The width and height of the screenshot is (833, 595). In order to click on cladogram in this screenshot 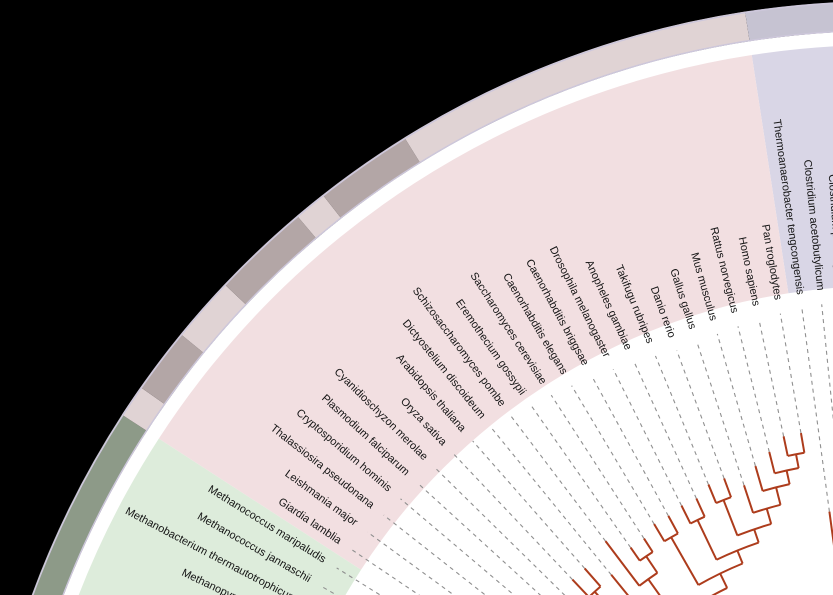, I will do `click(702, 513)`.